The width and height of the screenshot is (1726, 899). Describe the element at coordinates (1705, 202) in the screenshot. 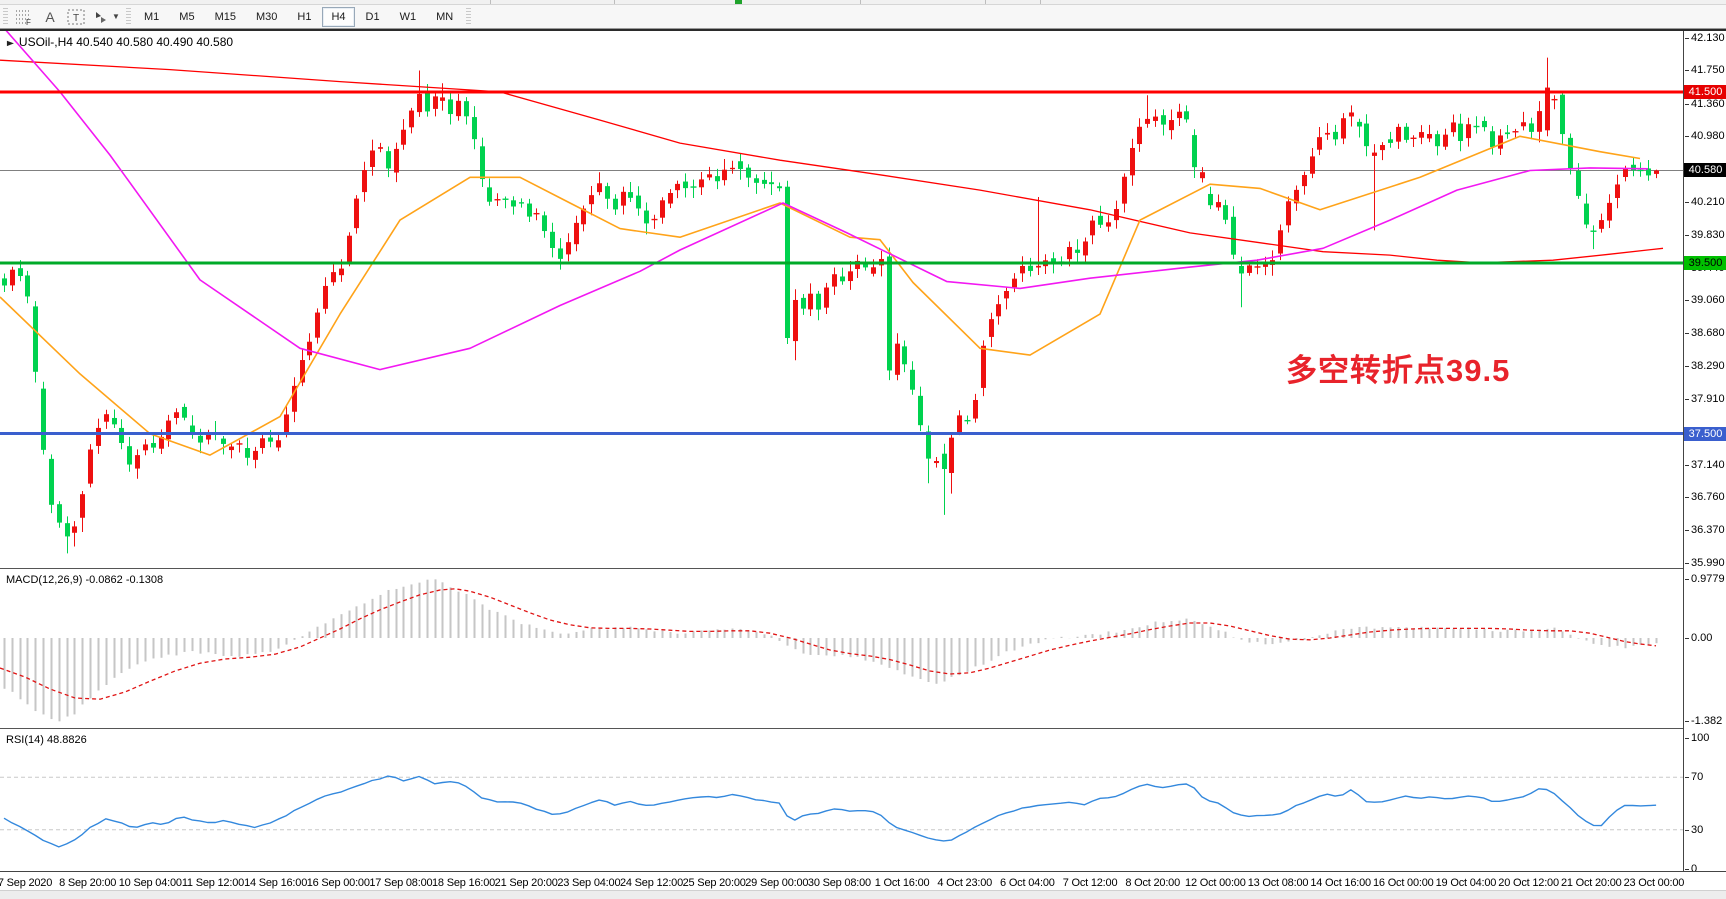

I see `price-tick-label: 40.210` at that location.